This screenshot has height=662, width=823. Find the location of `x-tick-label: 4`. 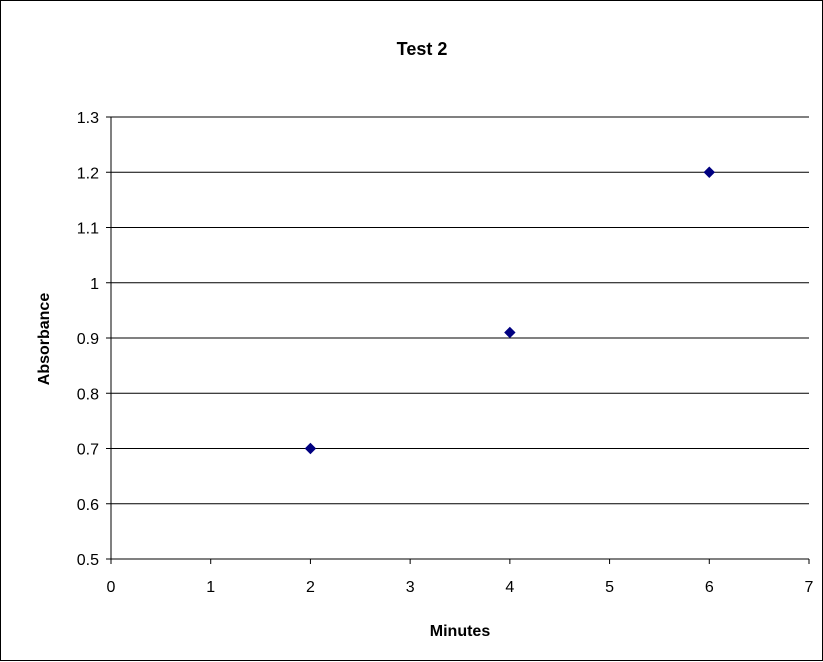

x-tick-label: 4 is located at coordinates (509, 587).